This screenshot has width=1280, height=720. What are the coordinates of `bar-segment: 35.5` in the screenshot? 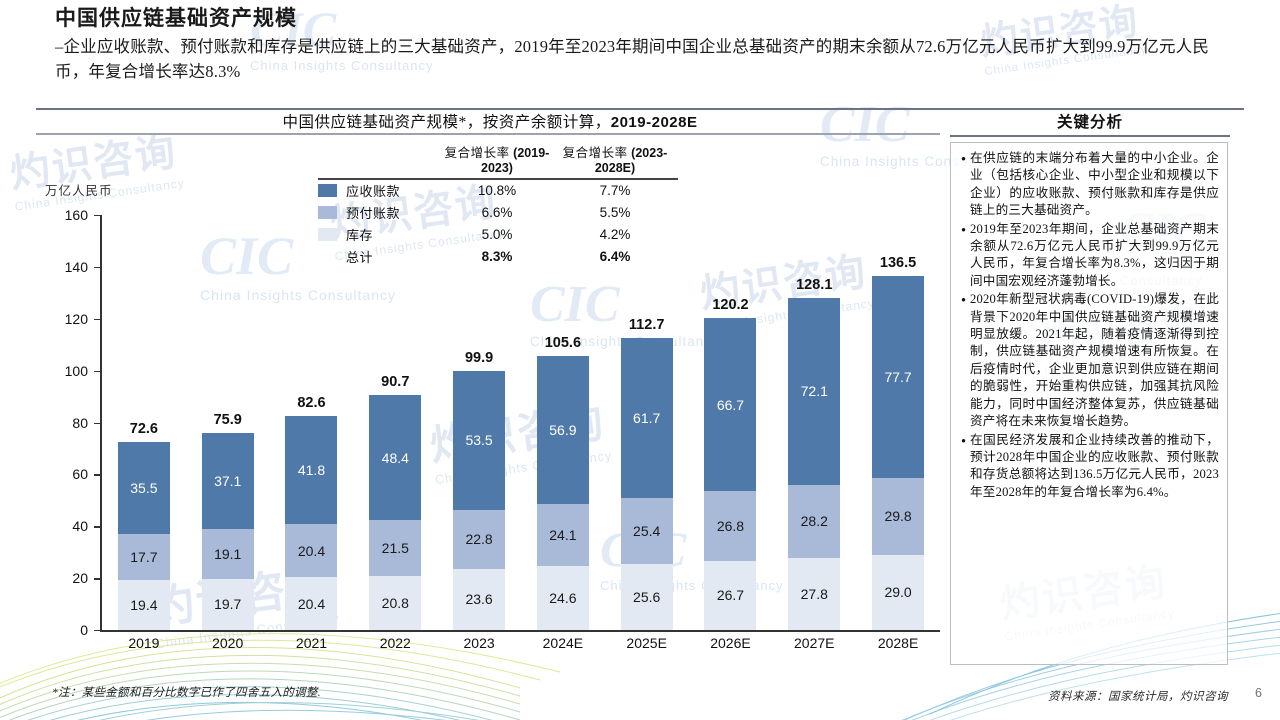 It's located at (143, 487).